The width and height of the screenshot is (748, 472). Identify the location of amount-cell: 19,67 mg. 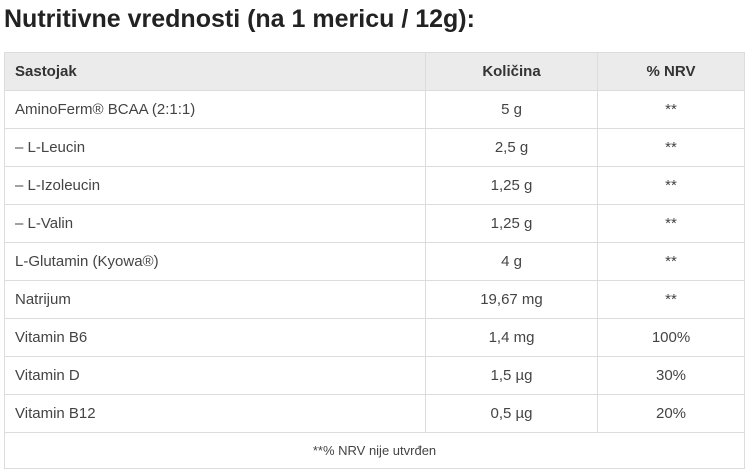
(511, 299).